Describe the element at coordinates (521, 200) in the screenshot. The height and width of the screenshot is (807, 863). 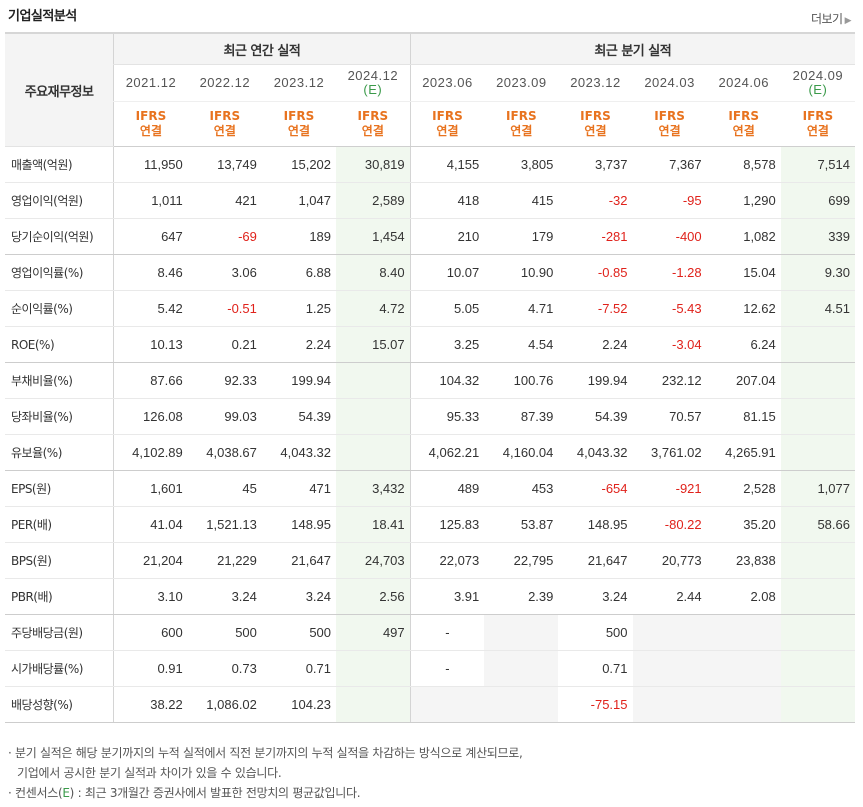
I see `table-cell: 415` at that location.